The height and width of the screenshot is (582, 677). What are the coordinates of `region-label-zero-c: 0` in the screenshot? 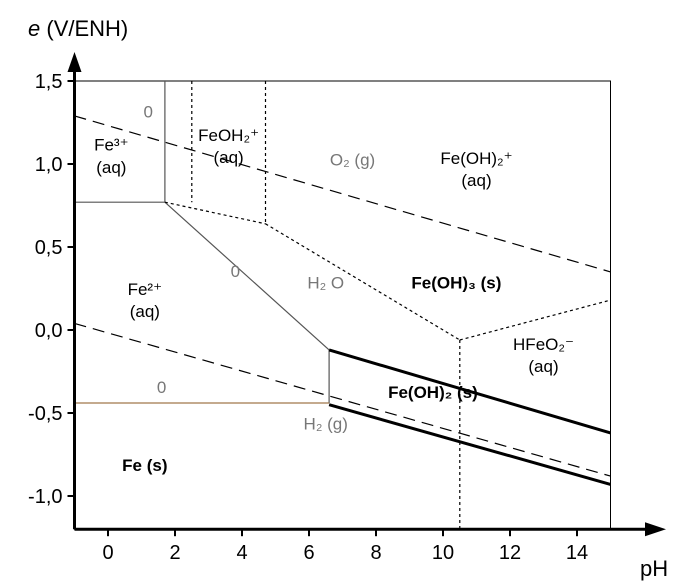 It's located at (161, 387).